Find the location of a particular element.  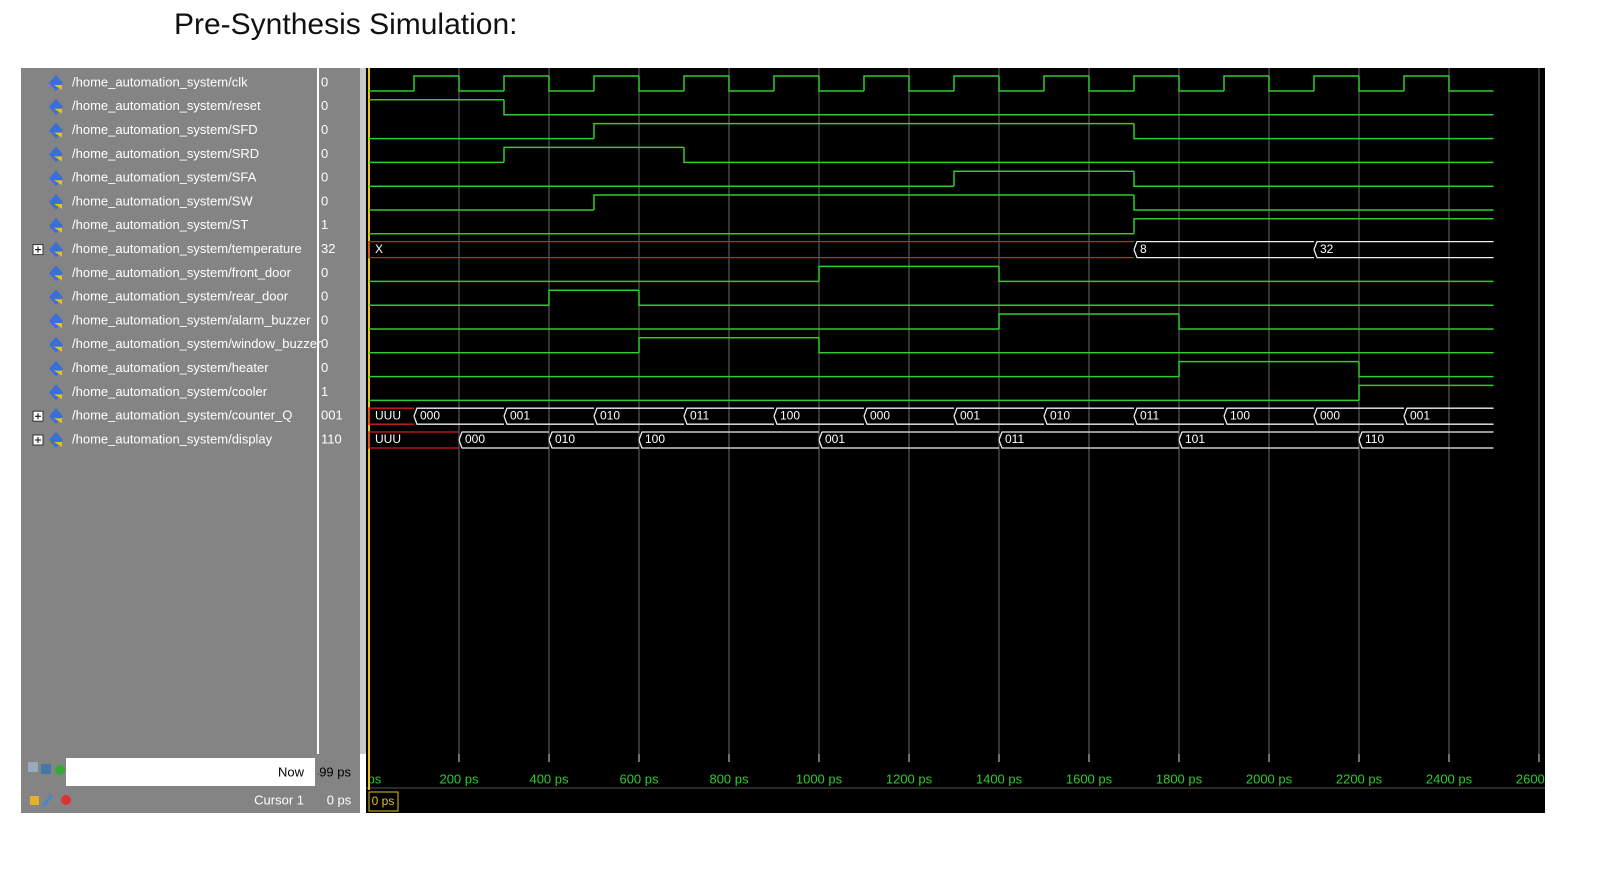

bus-value: 110 is located at coordinates (1374, 439).